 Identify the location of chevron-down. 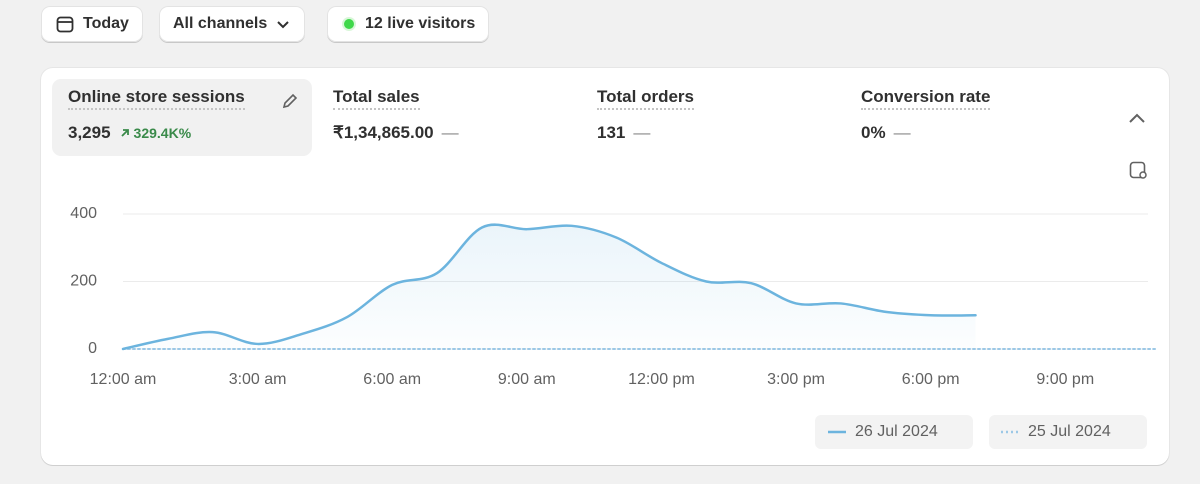
(283, 25).